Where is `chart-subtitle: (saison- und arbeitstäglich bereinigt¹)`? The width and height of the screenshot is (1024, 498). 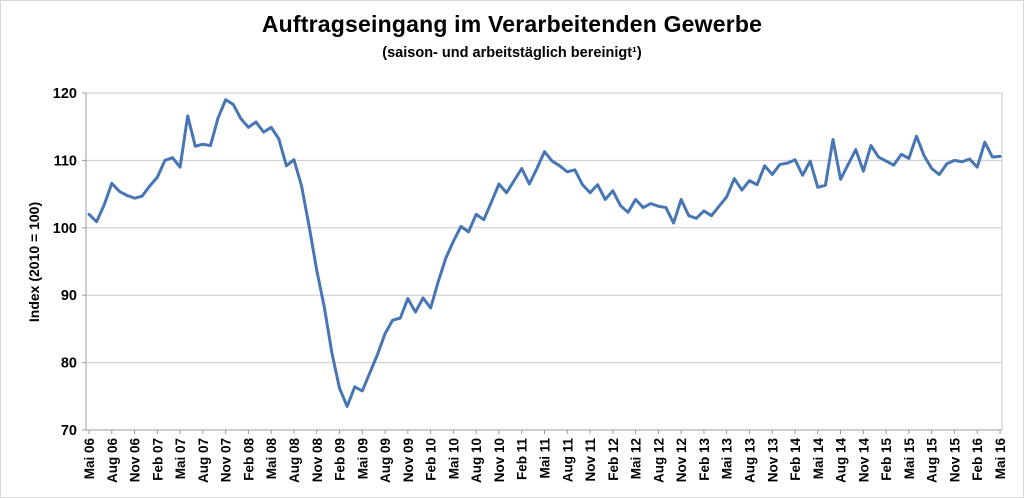
chart-subtitle: (saison- und arbeitstäglich bereinigt¹) is located at coordinates (512, 53).